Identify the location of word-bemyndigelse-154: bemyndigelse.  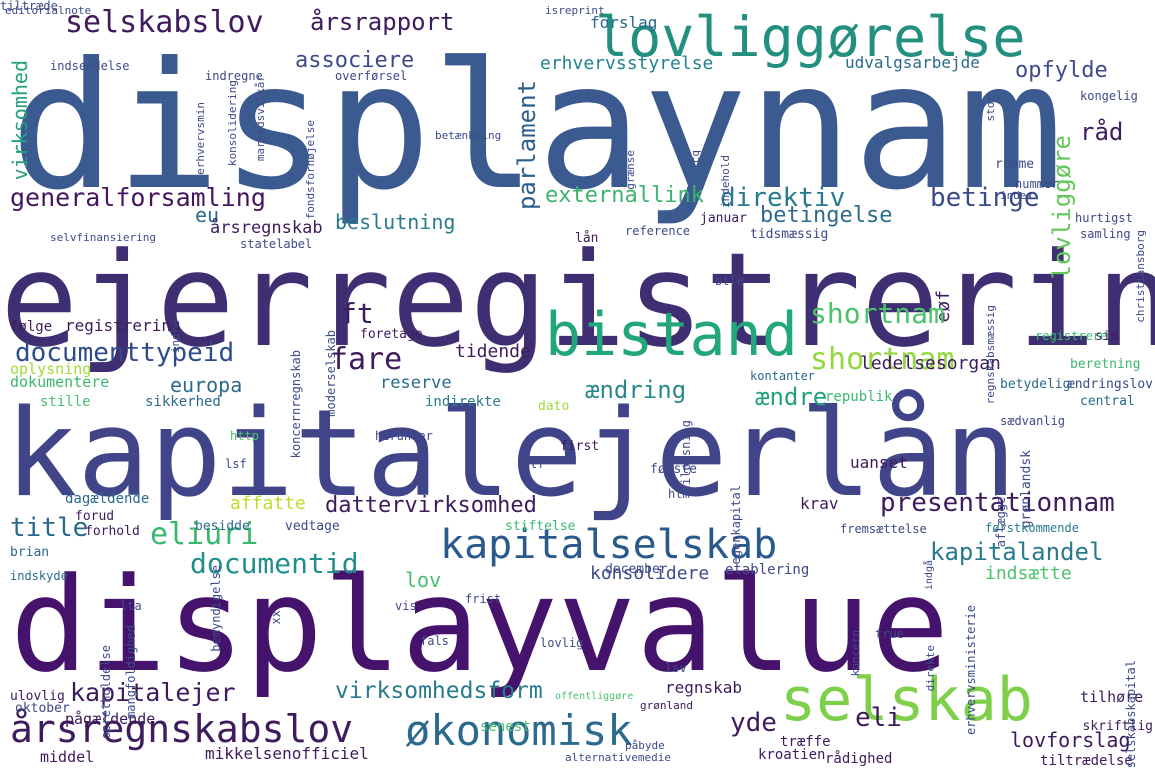
(216, 608).